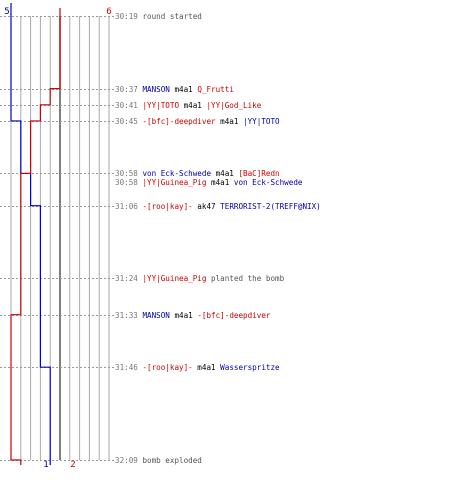  Describe the element at coordinates (128, 206) in the screenshot. I see `event-time: 31:06` at that location.